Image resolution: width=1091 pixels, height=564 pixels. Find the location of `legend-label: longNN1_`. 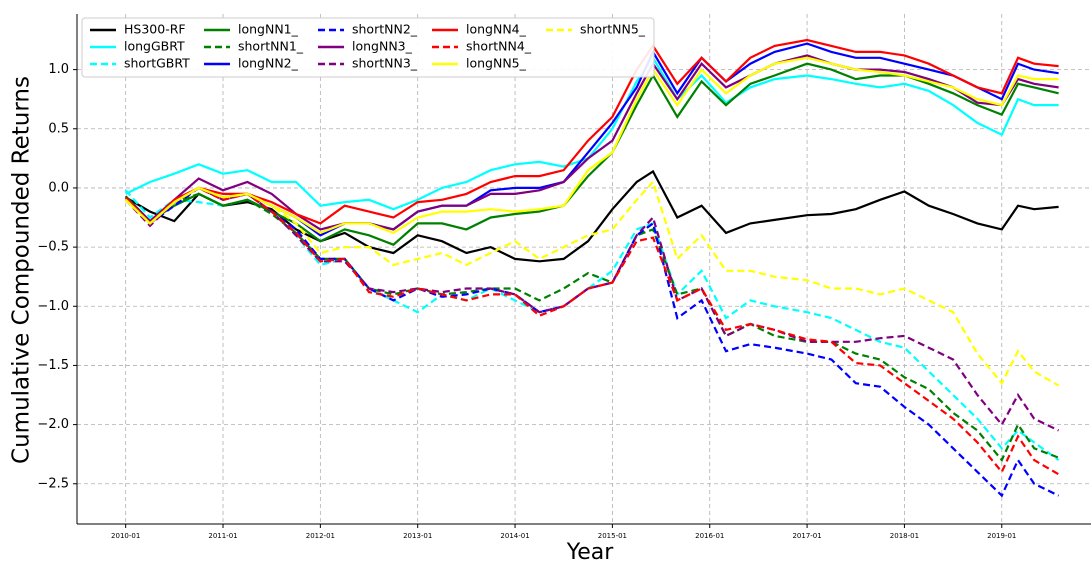

legend-label: longNN1_ is located at coordinates (268, 29).